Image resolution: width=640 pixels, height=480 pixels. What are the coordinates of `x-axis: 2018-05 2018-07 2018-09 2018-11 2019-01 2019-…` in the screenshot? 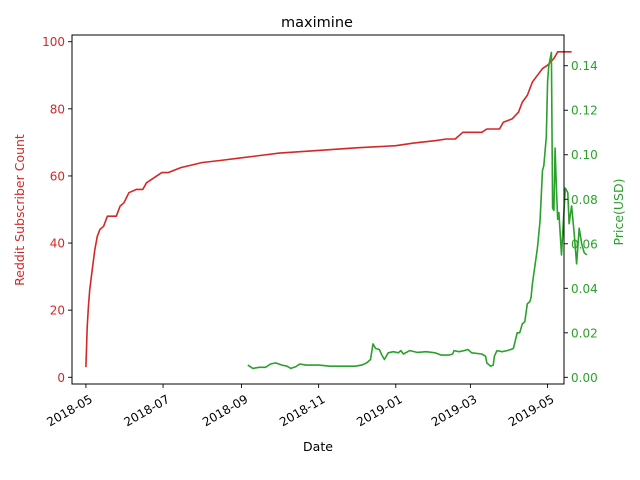 It's located at (300, 406).